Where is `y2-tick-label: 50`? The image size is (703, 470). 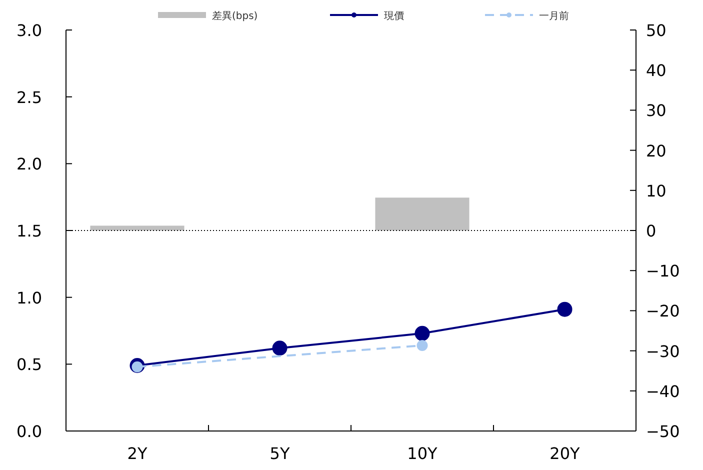 y2-tick-label: 50 is located at coordinates (656, 30).